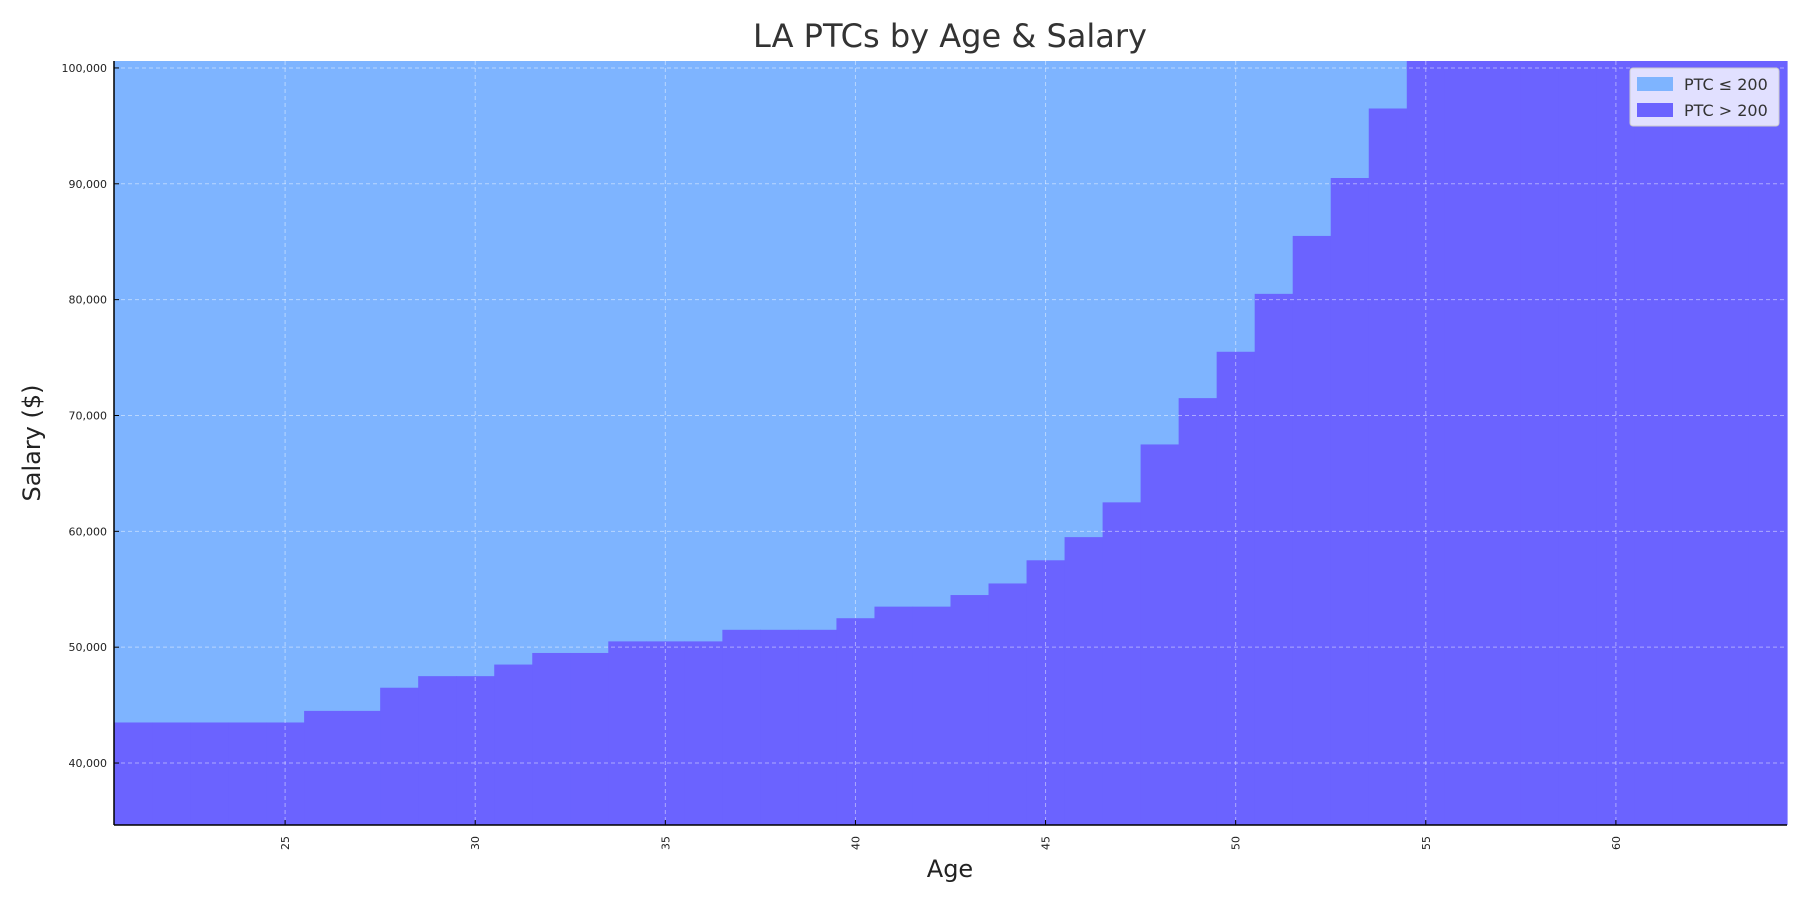 This screenshot has height=900, width=1800. Describe the element at coordinates (85, 68) in the screenshot. I see `y-tick-label-100000: 100,000` at that location.